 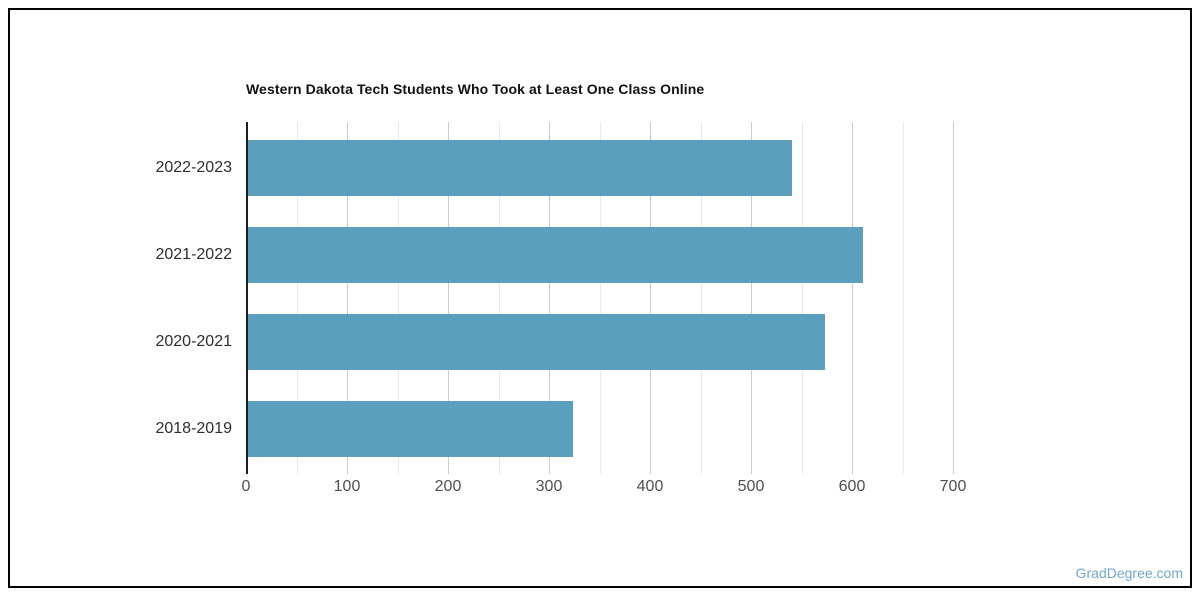 I want to click on category-label-2021-2022: 2021-2022, so click(x=193, y=254).